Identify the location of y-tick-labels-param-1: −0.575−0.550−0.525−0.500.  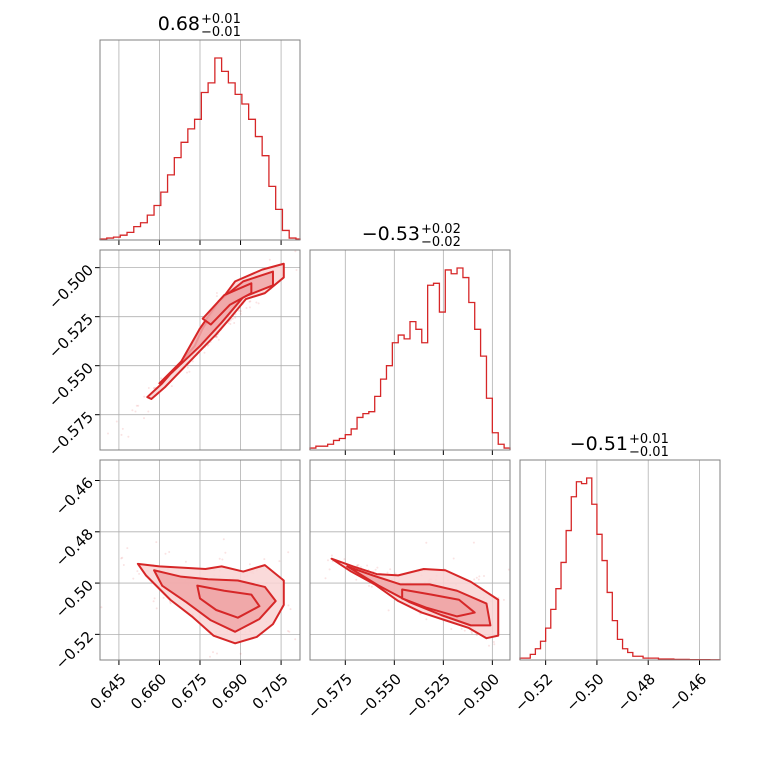
(71, 360).